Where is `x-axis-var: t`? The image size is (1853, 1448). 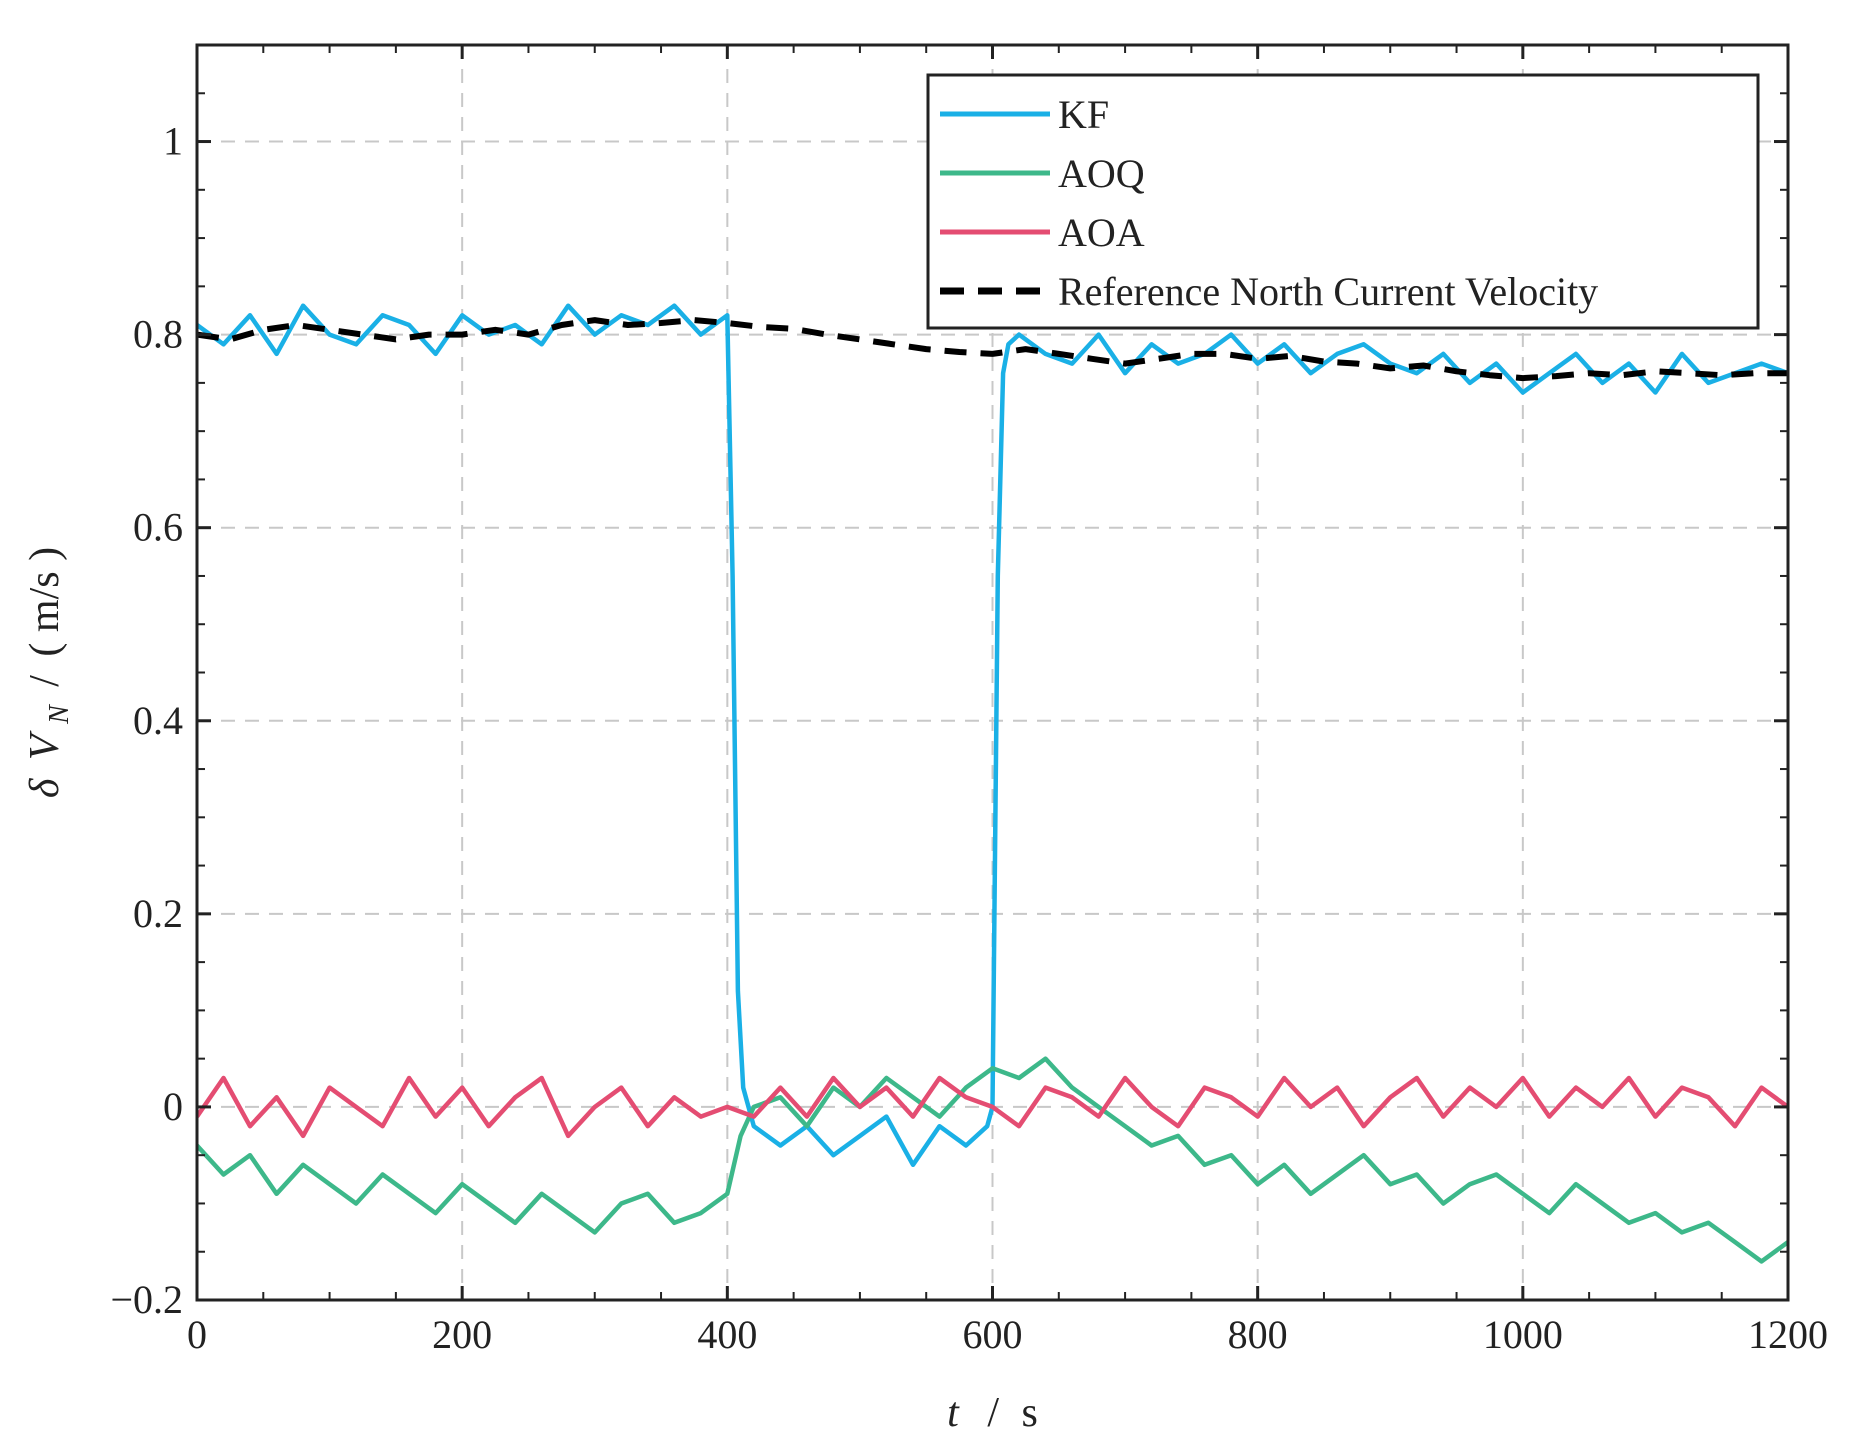
x-axis-var: t is located at coordinates (953, 1413).